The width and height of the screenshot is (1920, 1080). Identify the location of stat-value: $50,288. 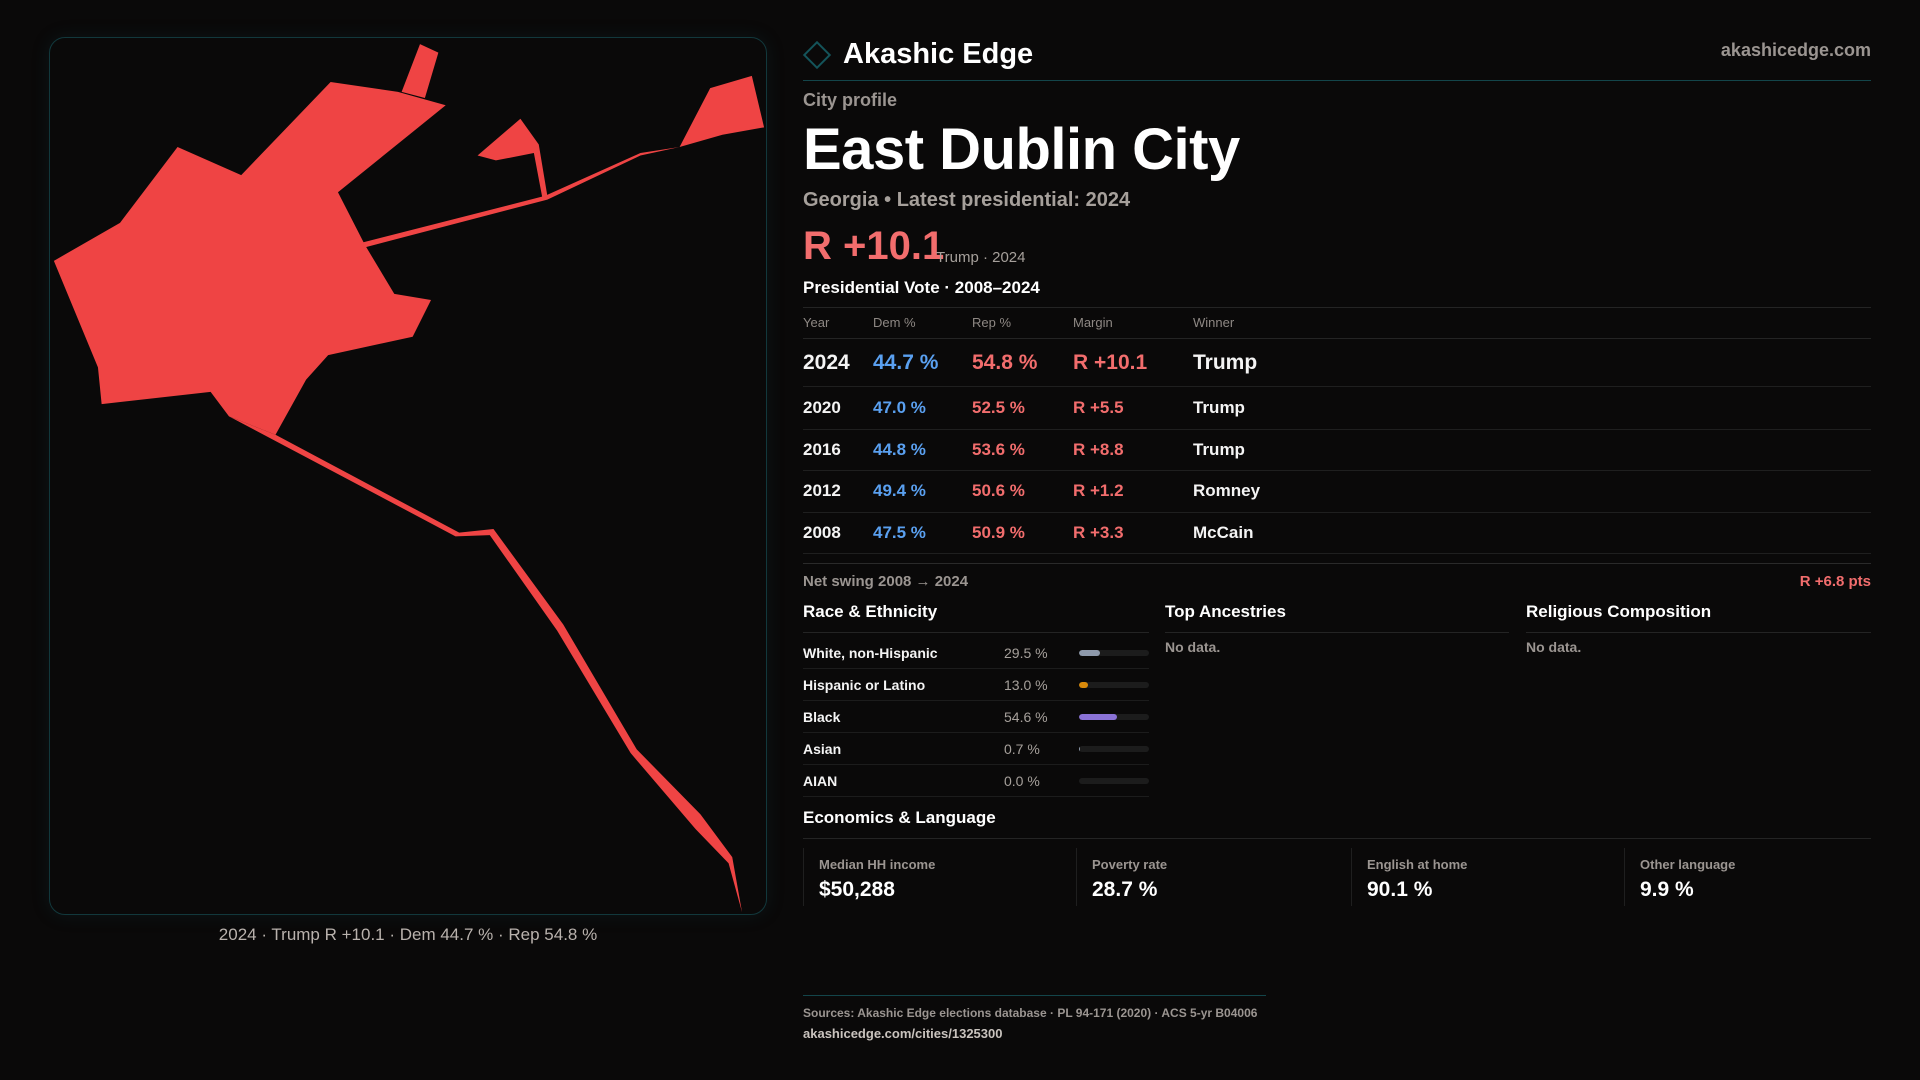
(857, 889).